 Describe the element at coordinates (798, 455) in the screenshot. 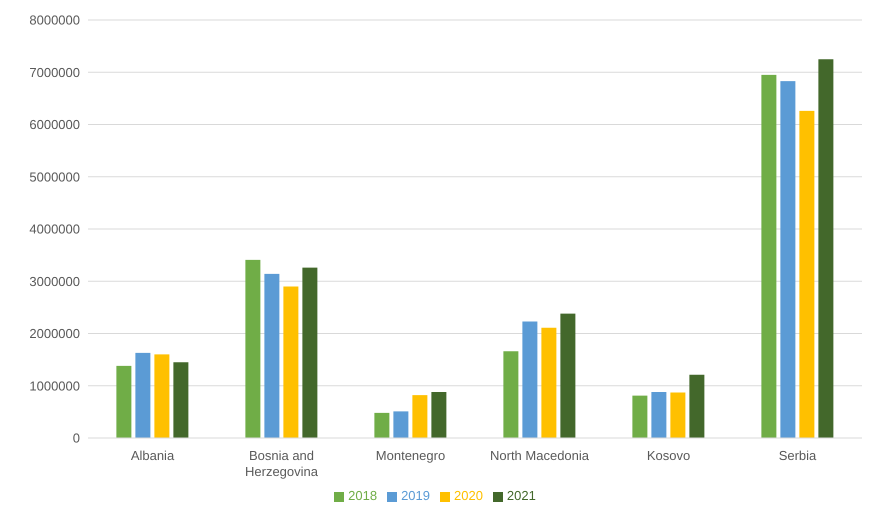

I see `x-tick-label: Serbia` at that location.